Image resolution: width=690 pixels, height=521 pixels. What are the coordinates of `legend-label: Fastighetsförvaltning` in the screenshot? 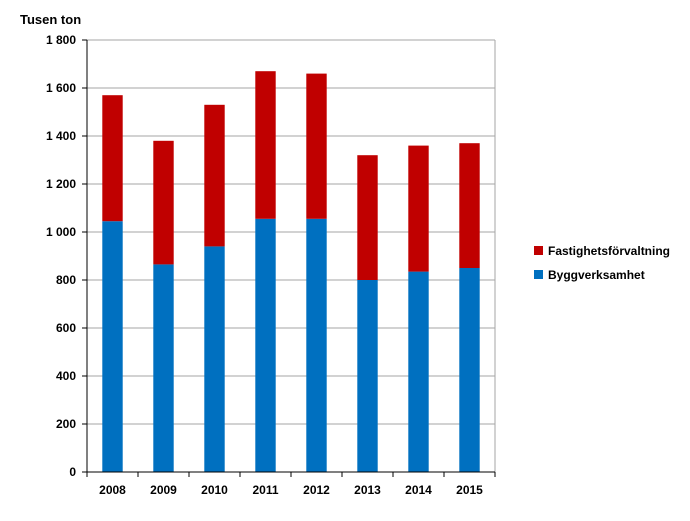 It's located at (609, 251).